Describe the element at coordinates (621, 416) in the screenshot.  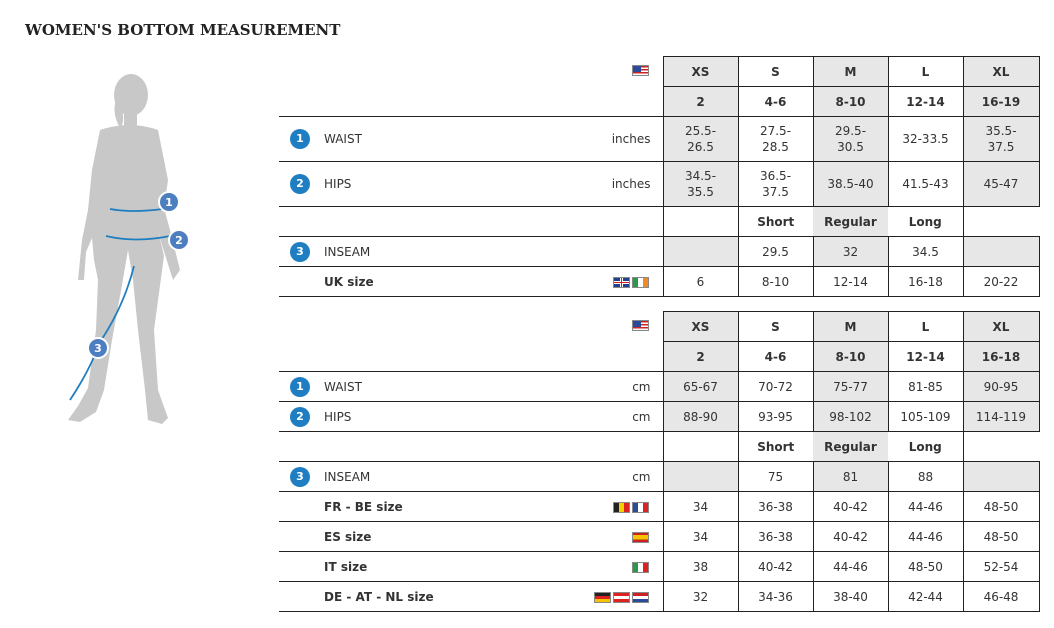
I see `hips-unit: cm` at that location.